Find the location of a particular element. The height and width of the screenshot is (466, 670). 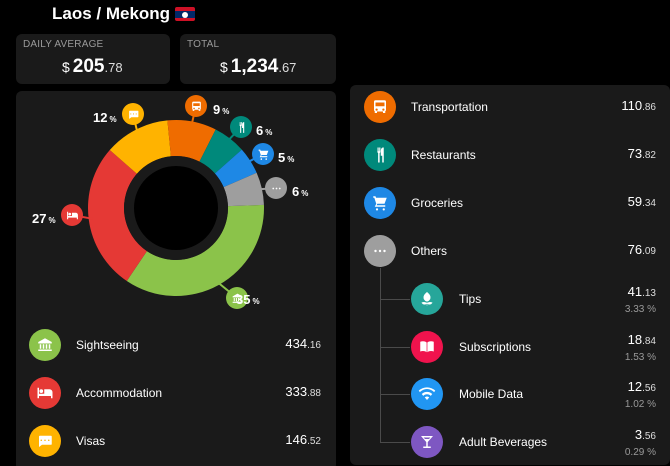

category-name: Restaurants is located at coordinates (443, 155).